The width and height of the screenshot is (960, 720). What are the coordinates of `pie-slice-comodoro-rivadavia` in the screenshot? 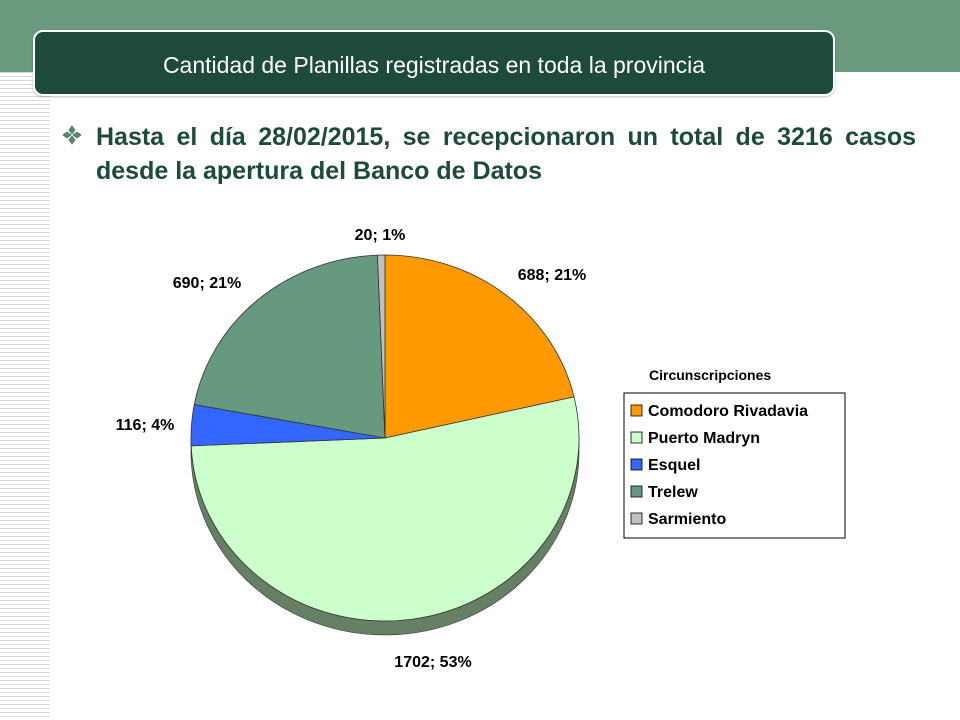 It's located at (479, 346).